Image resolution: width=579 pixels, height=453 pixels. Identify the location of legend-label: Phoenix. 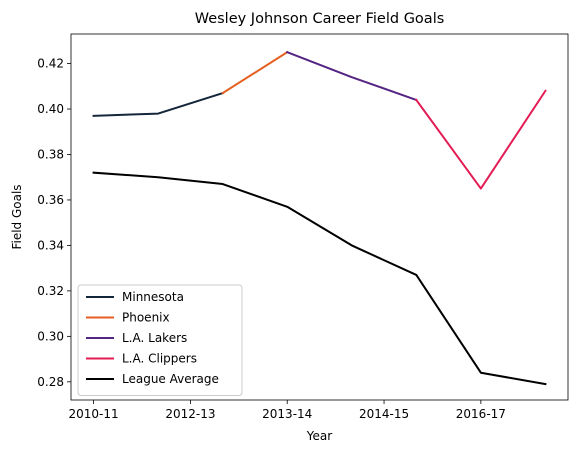
(146, 318).